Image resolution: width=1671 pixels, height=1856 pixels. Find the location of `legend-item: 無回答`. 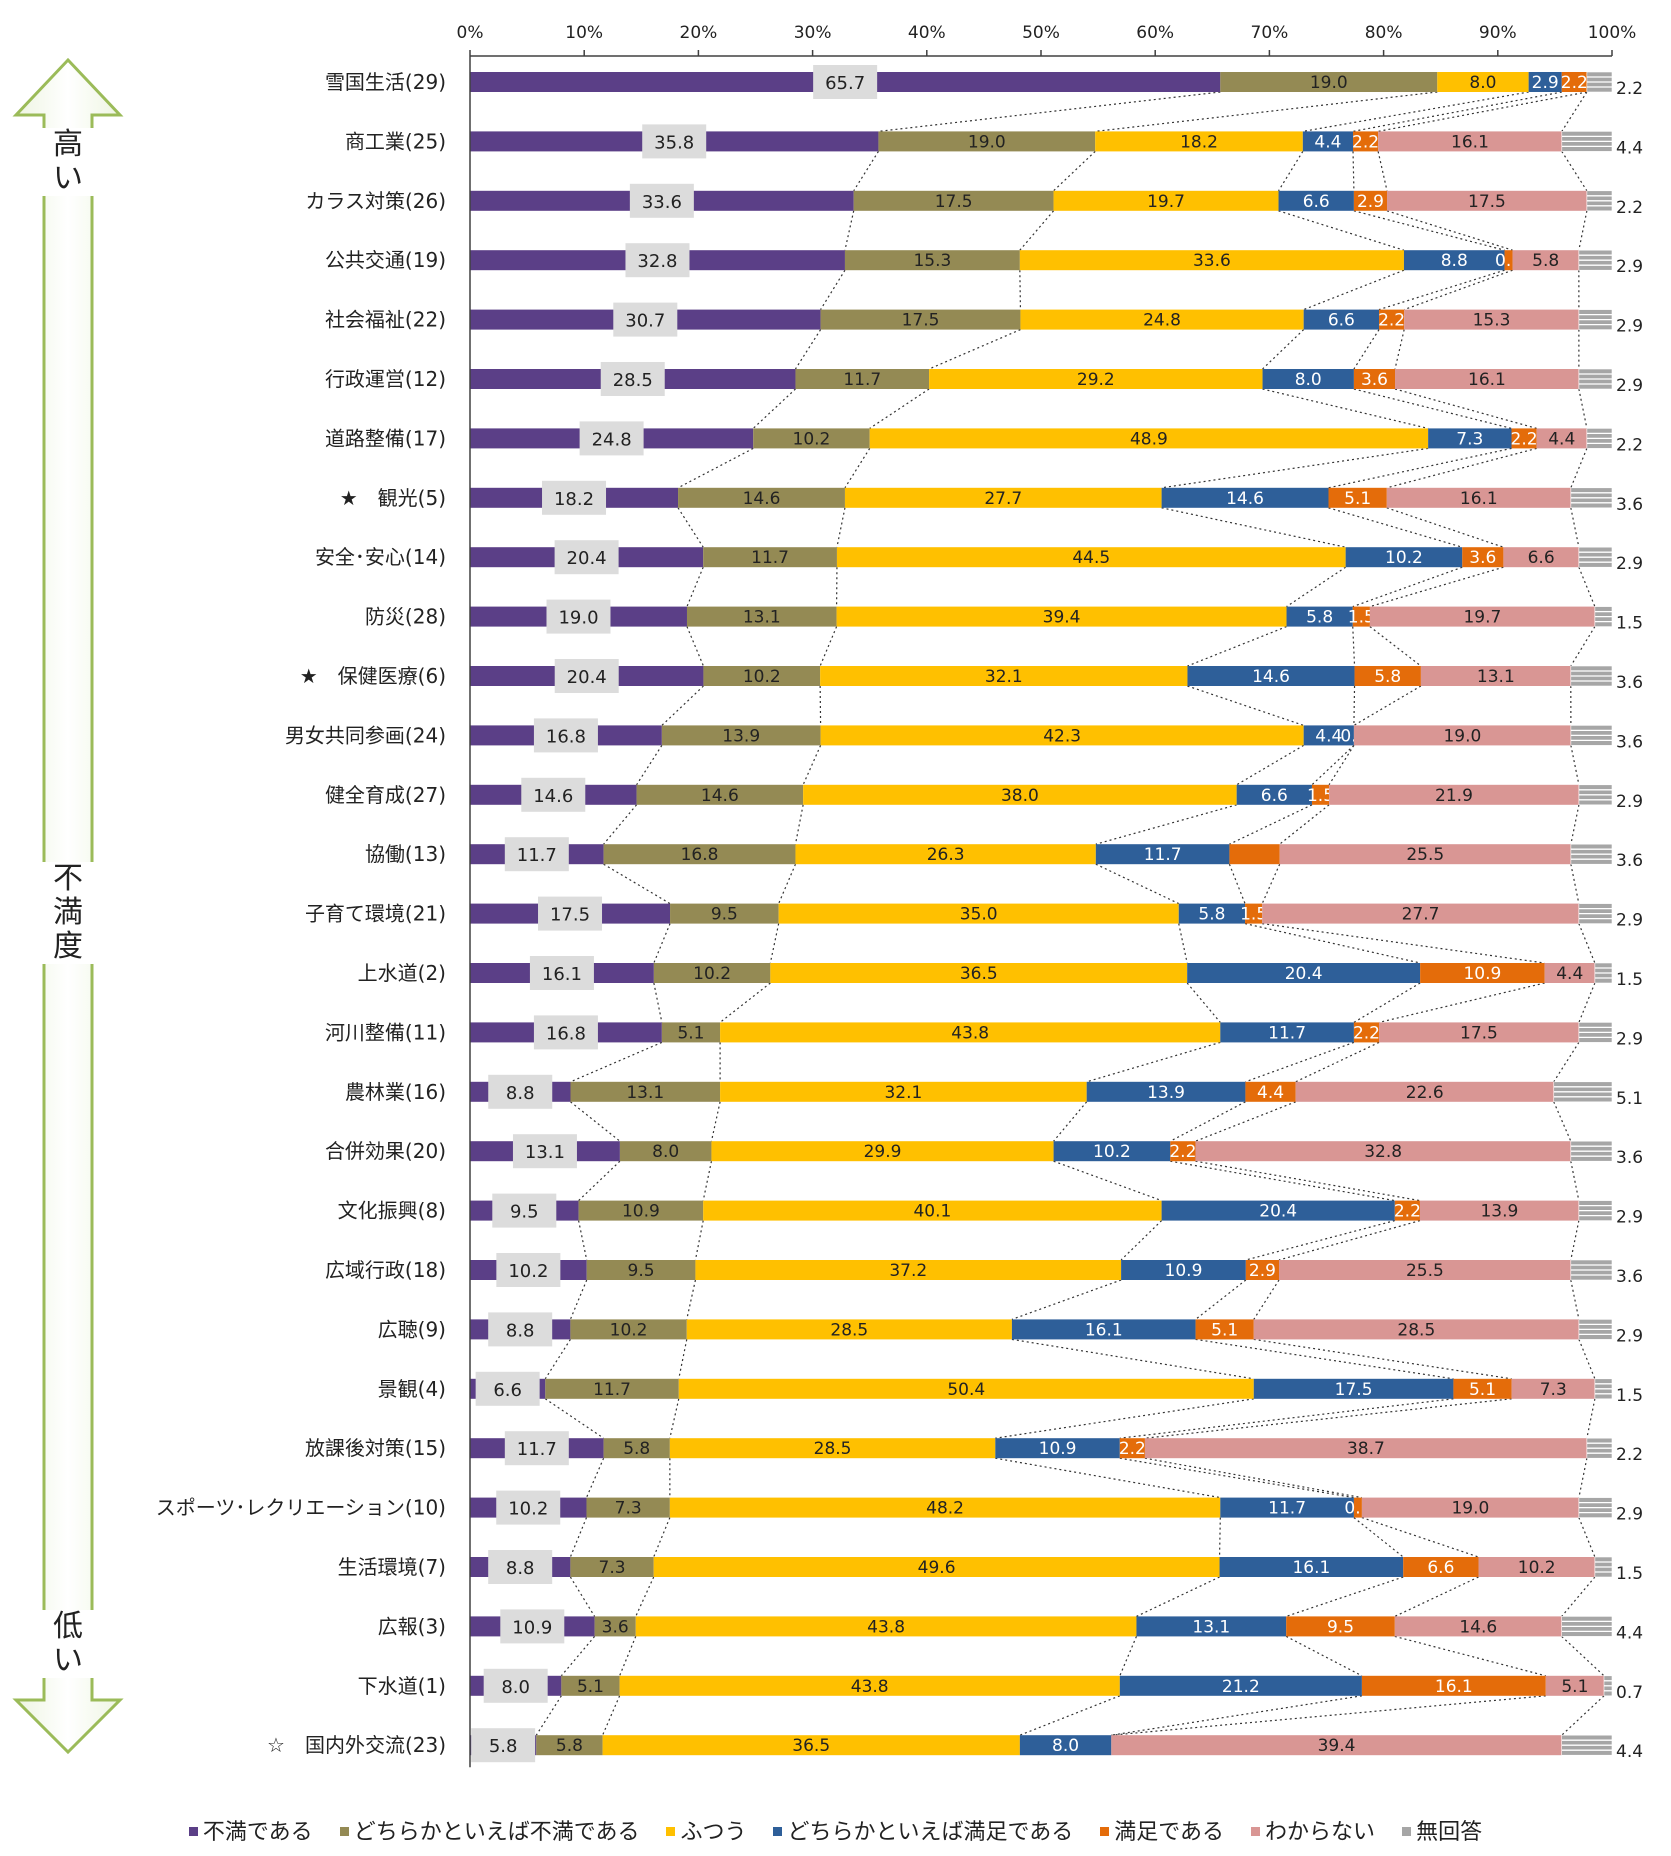

legend-item: 無回答 is located at coordinates (1442, 1833).